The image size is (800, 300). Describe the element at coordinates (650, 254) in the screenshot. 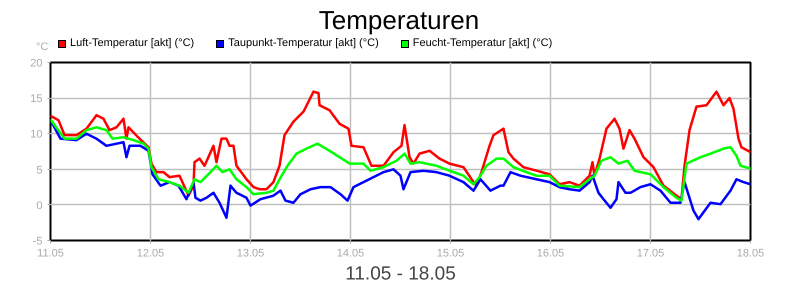

I see `x-tick-label: 17.05` at that location.